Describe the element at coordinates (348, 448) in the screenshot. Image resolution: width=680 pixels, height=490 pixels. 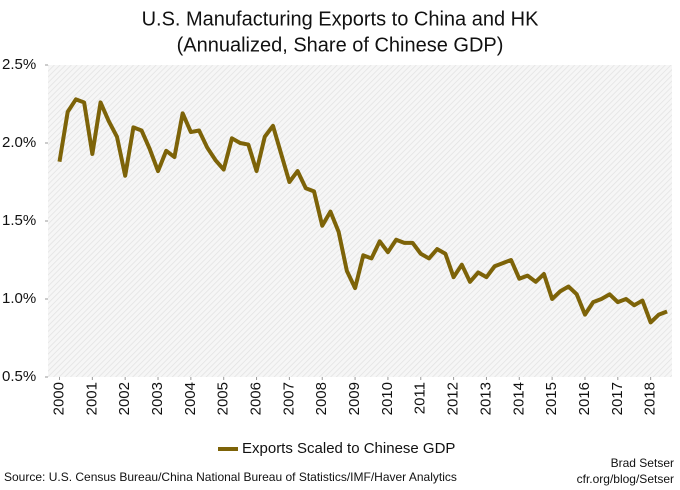
I see `legend-label: Exports Scaled to Chinese GDP` at that location.